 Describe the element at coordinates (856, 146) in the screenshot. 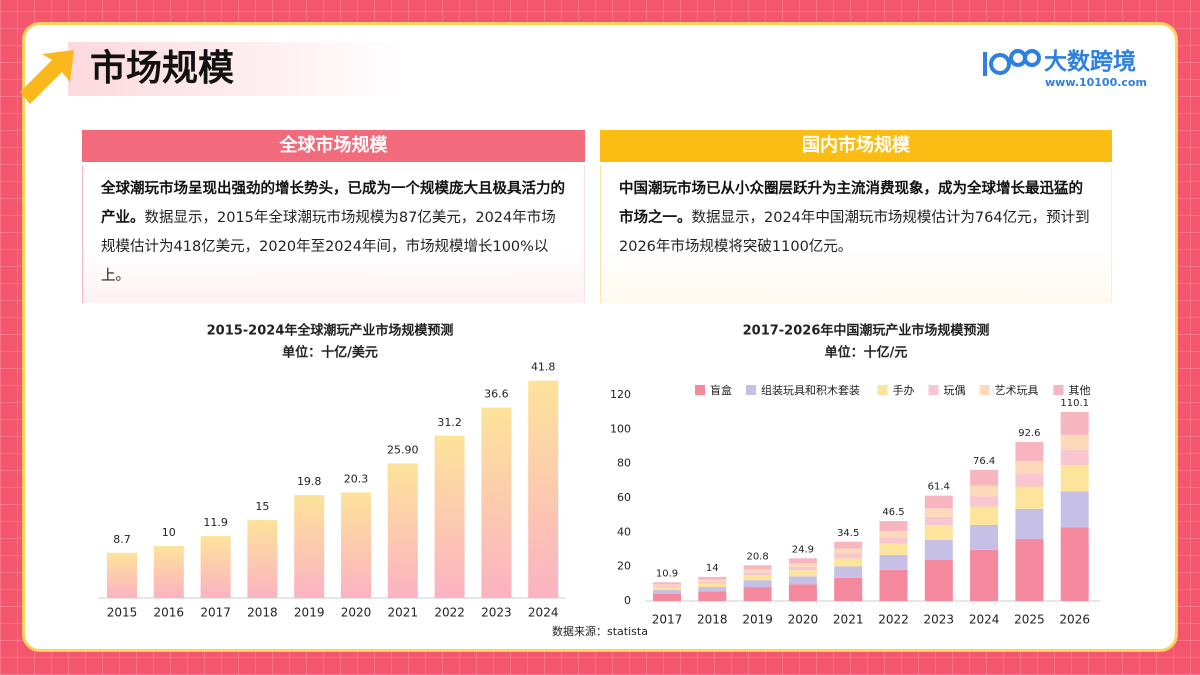

I see `panel-heading: 国内市场规模` at that location.